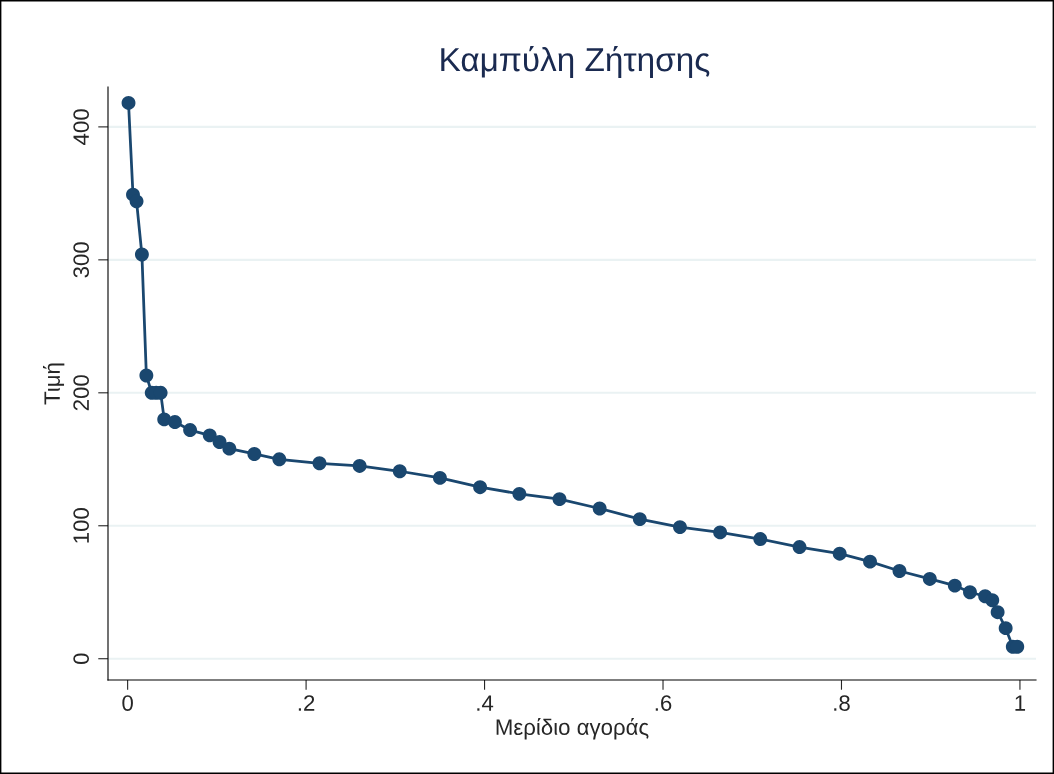 The width and height of the screenshot is (1054, 774). Describe the element at coordinates (1020, 703) in the screenshot. I see `x-tick-label: 1` at that location.